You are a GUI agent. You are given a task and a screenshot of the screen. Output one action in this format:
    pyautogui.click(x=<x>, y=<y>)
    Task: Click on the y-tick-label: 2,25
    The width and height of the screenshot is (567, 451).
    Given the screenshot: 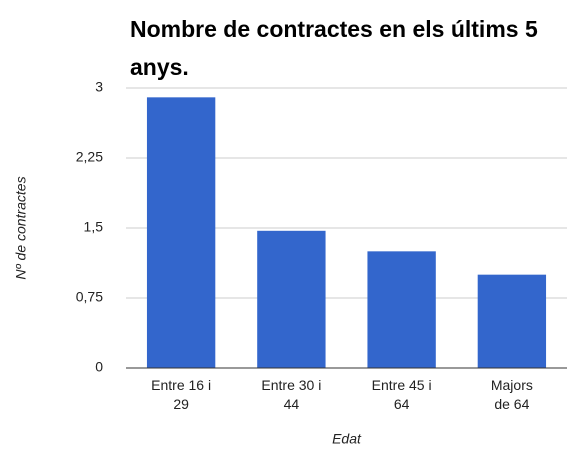 What is the action you would take?
    pyautogui.click(x=89, y=157)
    